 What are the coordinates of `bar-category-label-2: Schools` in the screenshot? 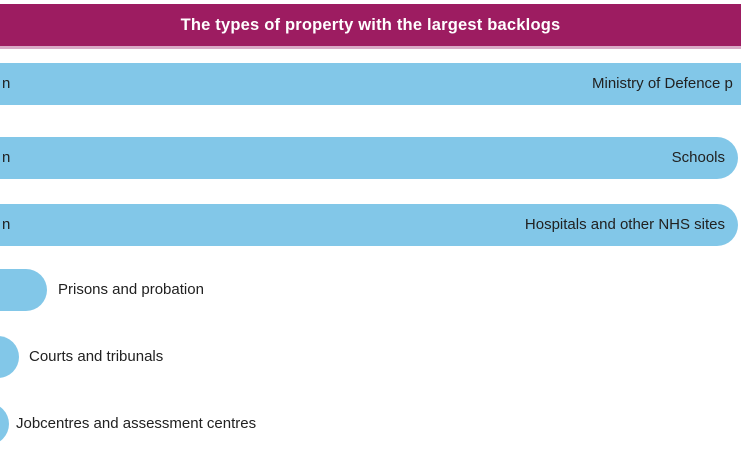 It's located at (698, 157).